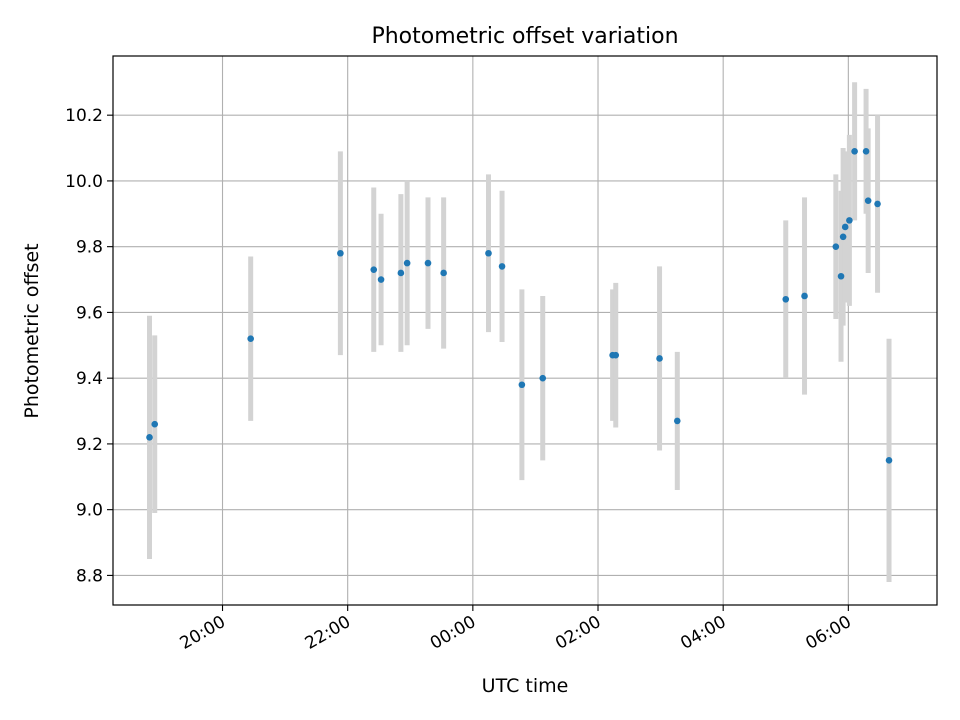 The height and width of the screenshot is (720, 960). I want to click on y-tick-label: 10.2, so click(84, 116).